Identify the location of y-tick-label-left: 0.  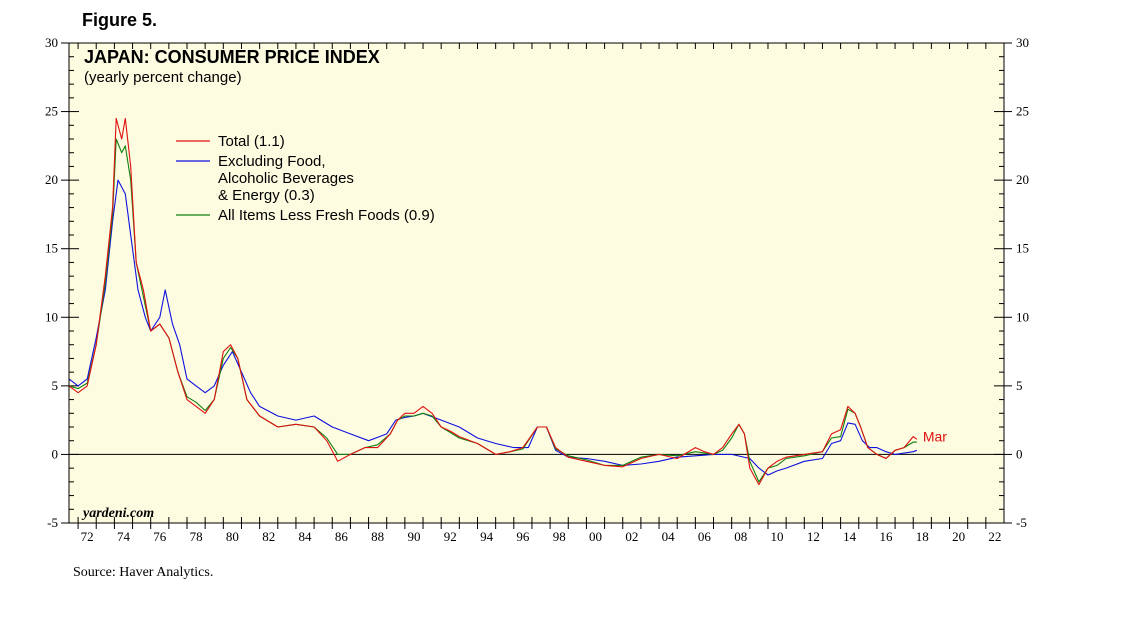
(55, 453).